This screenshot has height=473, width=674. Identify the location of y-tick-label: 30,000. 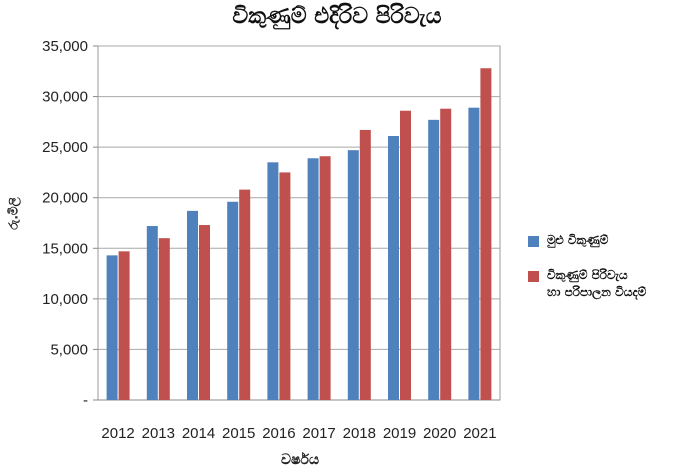
(65, 97).